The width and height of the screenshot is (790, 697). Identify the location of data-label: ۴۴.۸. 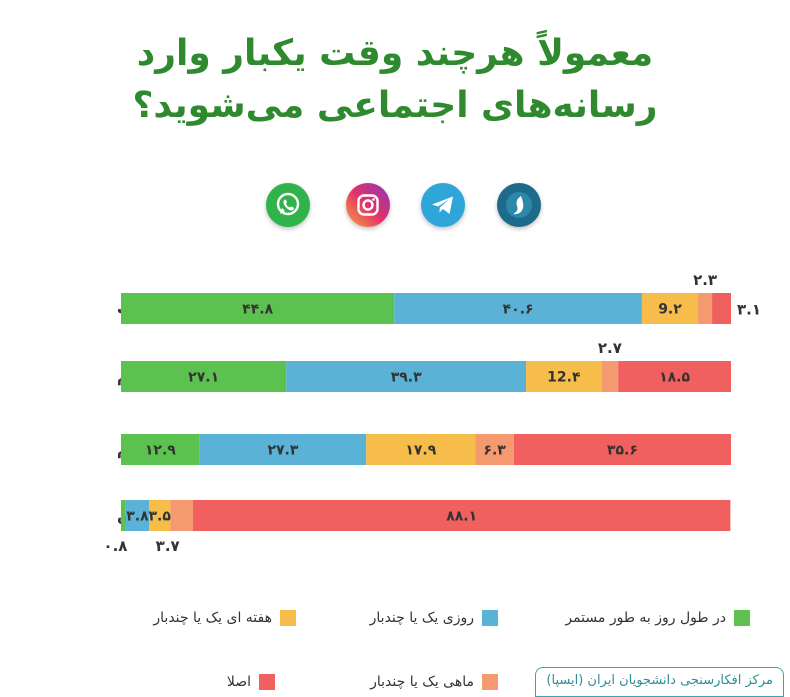
(257, 310).